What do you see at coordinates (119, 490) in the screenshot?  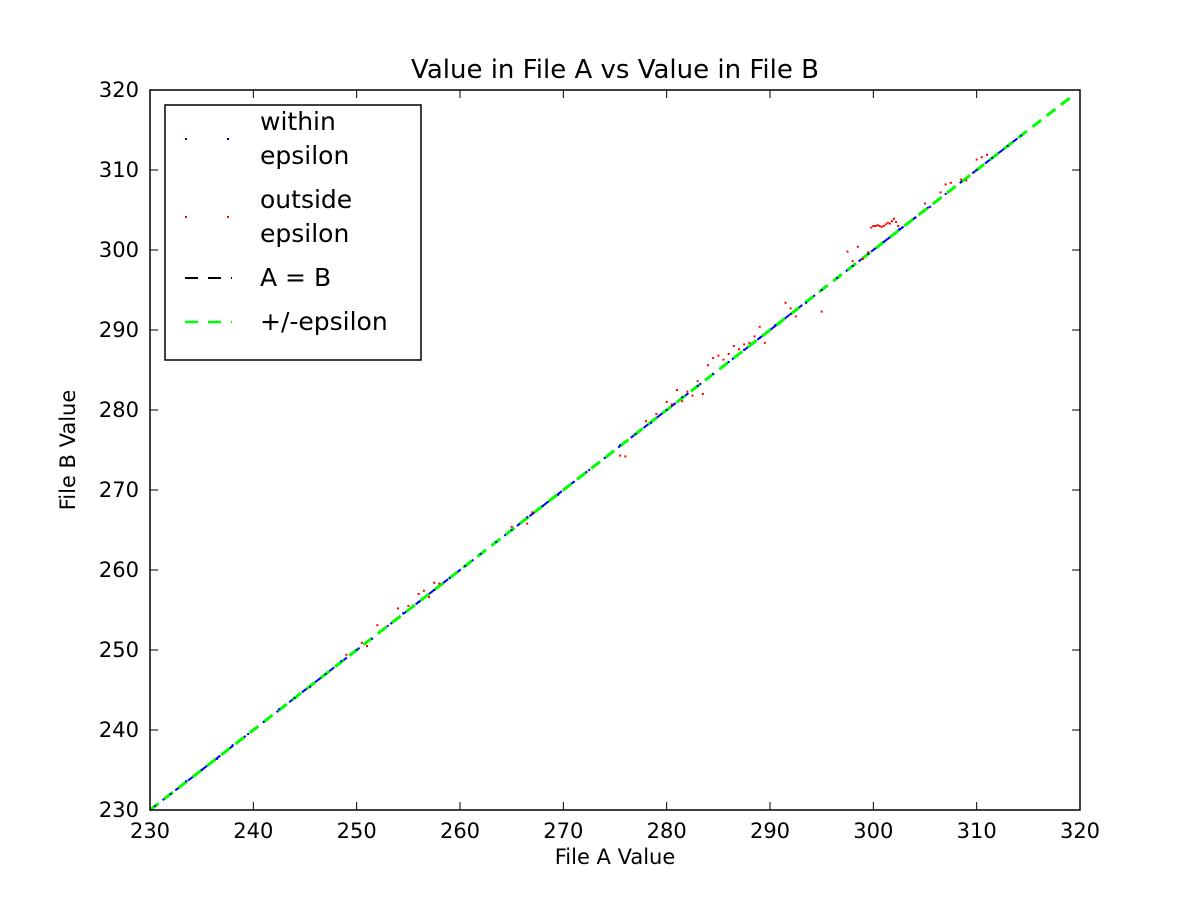 I see `y-tick-label: 270` at bounding box center [119, 490].